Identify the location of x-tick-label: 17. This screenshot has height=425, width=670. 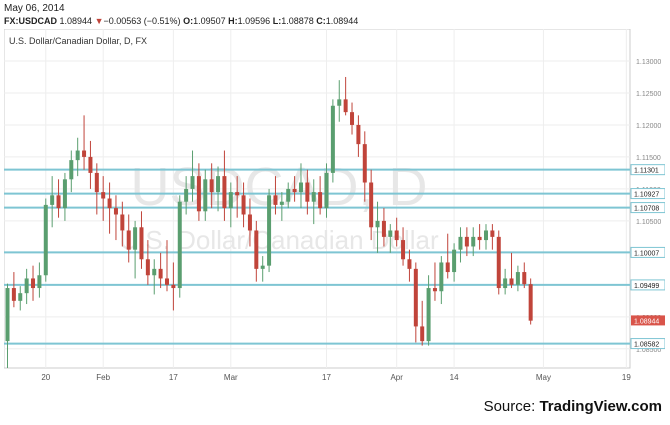
(326, 377).